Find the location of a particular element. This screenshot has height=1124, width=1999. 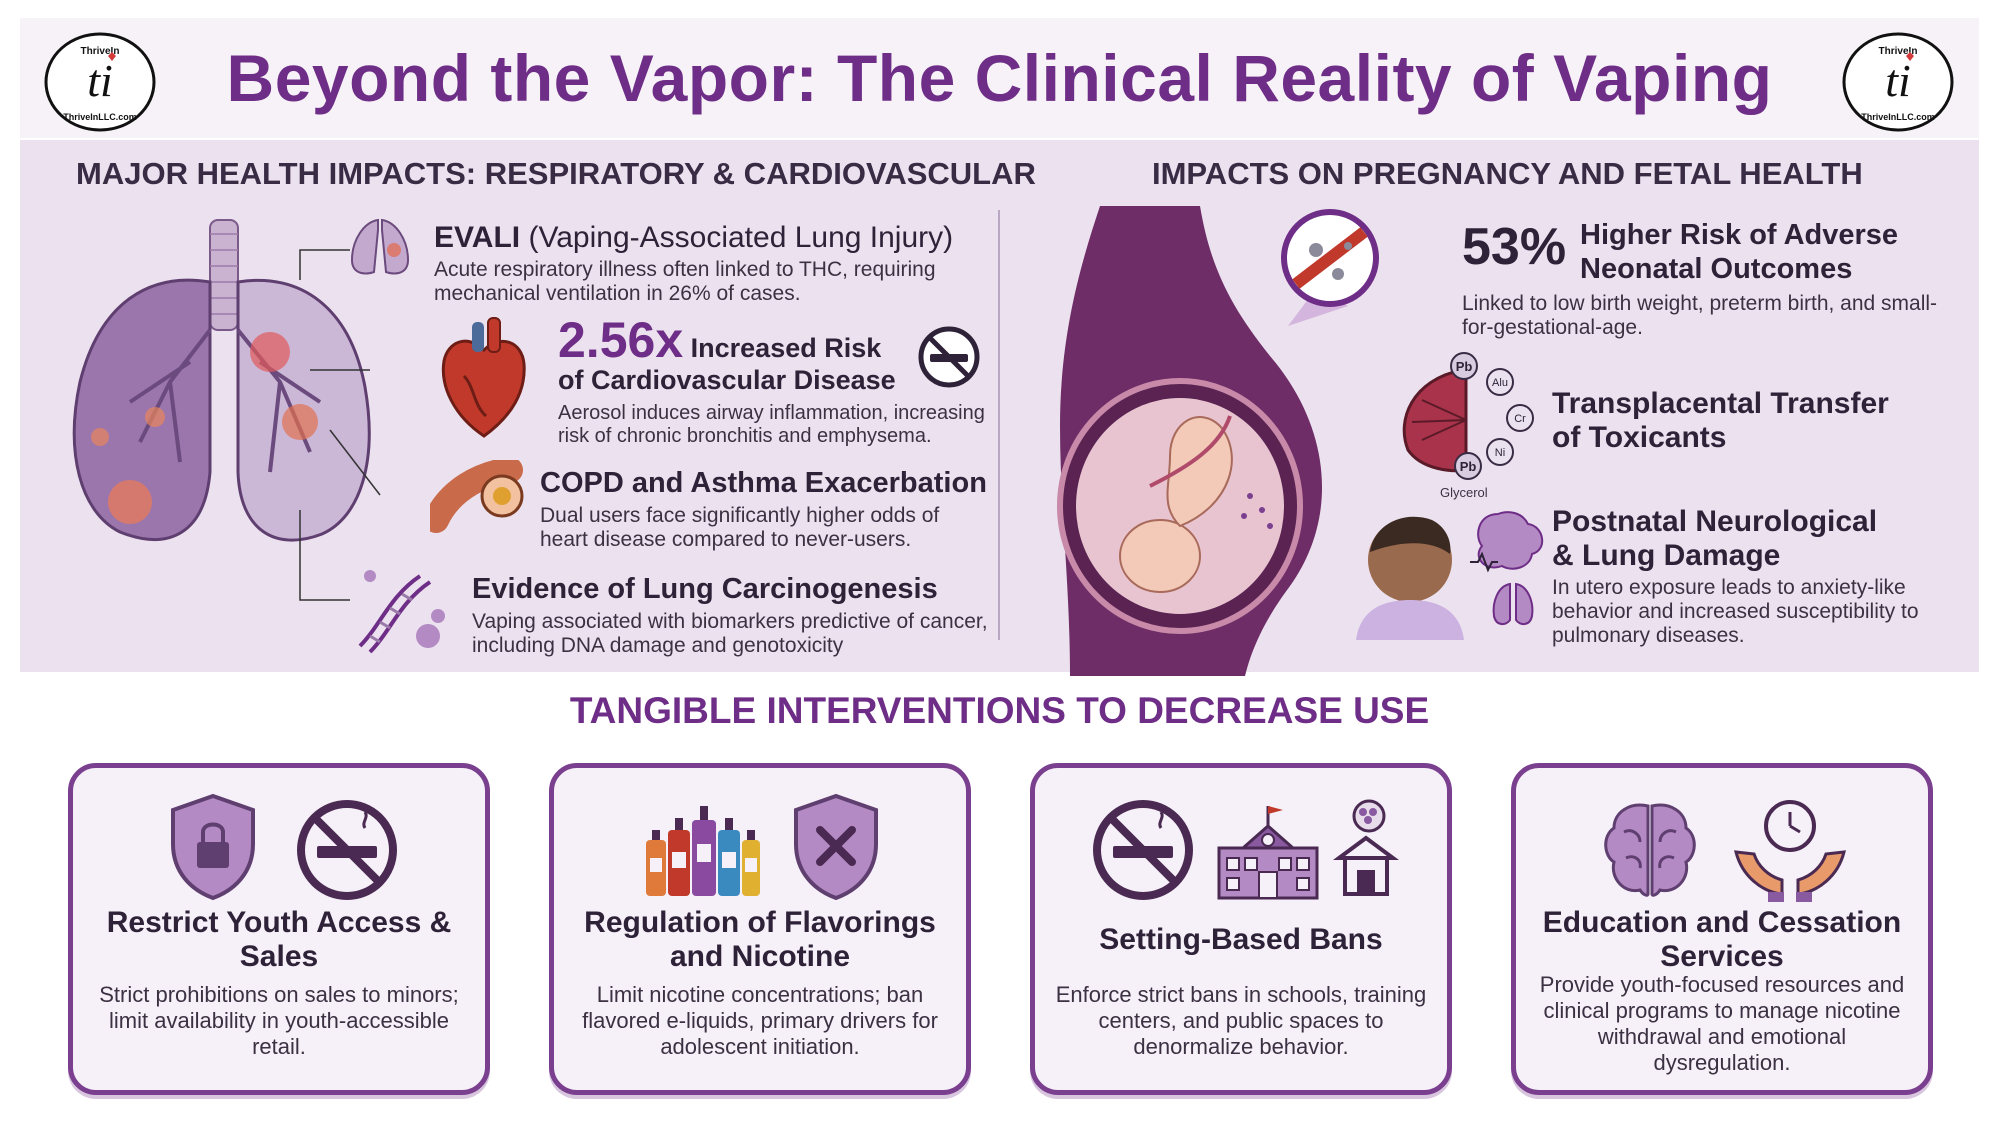

carcinogenesis-title: Evidence of Lung Carcinogenesis is located at coordinates (705, 589).